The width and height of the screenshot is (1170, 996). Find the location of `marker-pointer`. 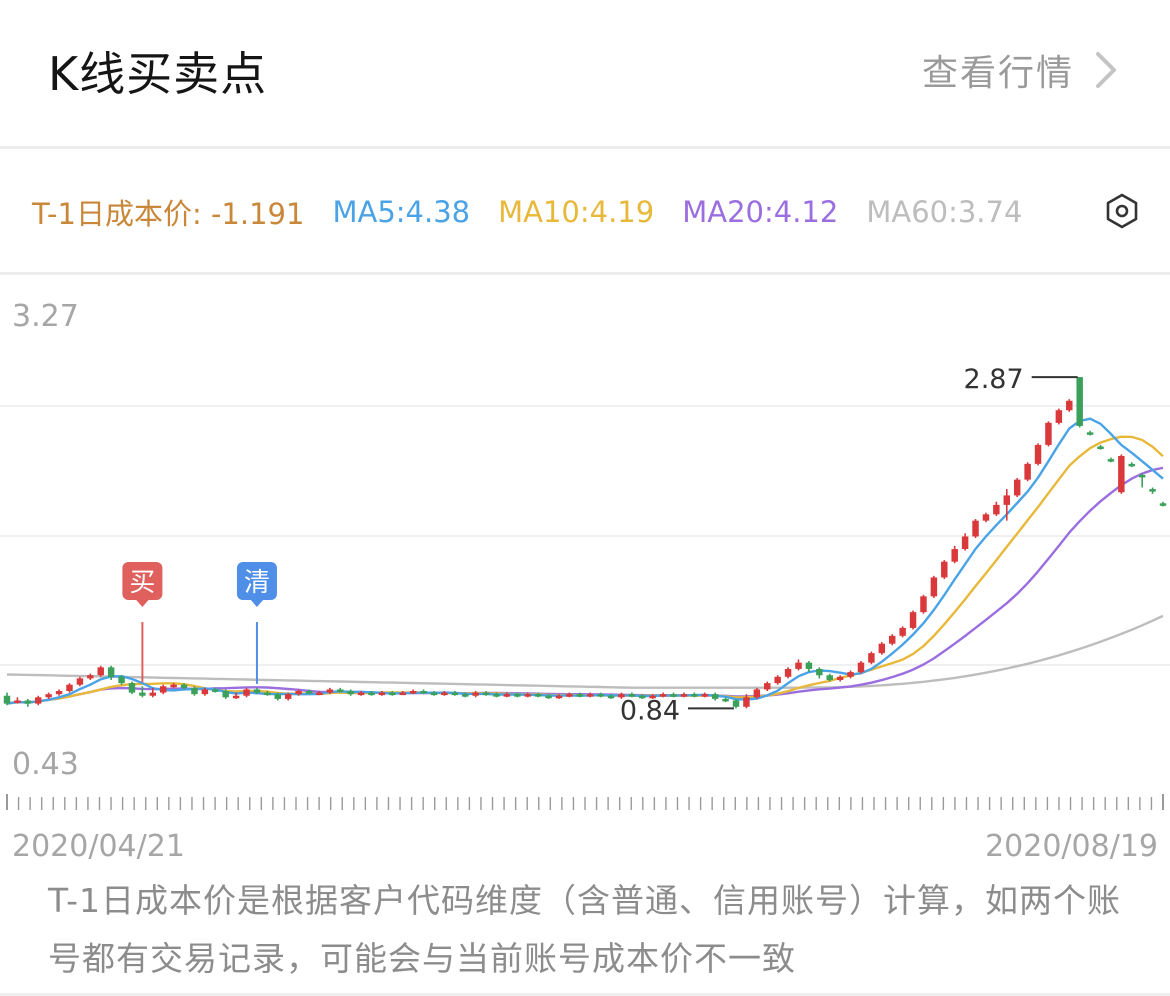

marker-pointer is located at coordinates (256, 603).